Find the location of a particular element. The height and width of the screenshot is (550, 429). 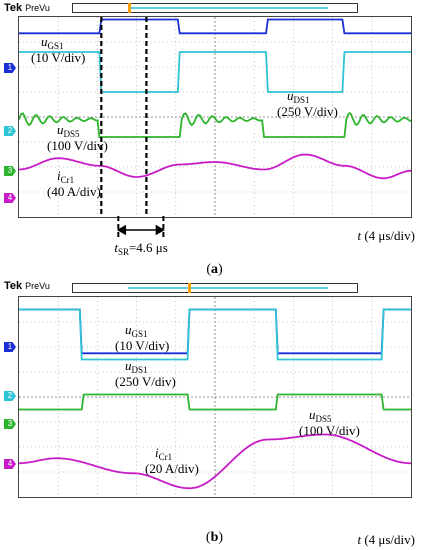

channel-3-marker: 3 is located at coordinates (10, 171).